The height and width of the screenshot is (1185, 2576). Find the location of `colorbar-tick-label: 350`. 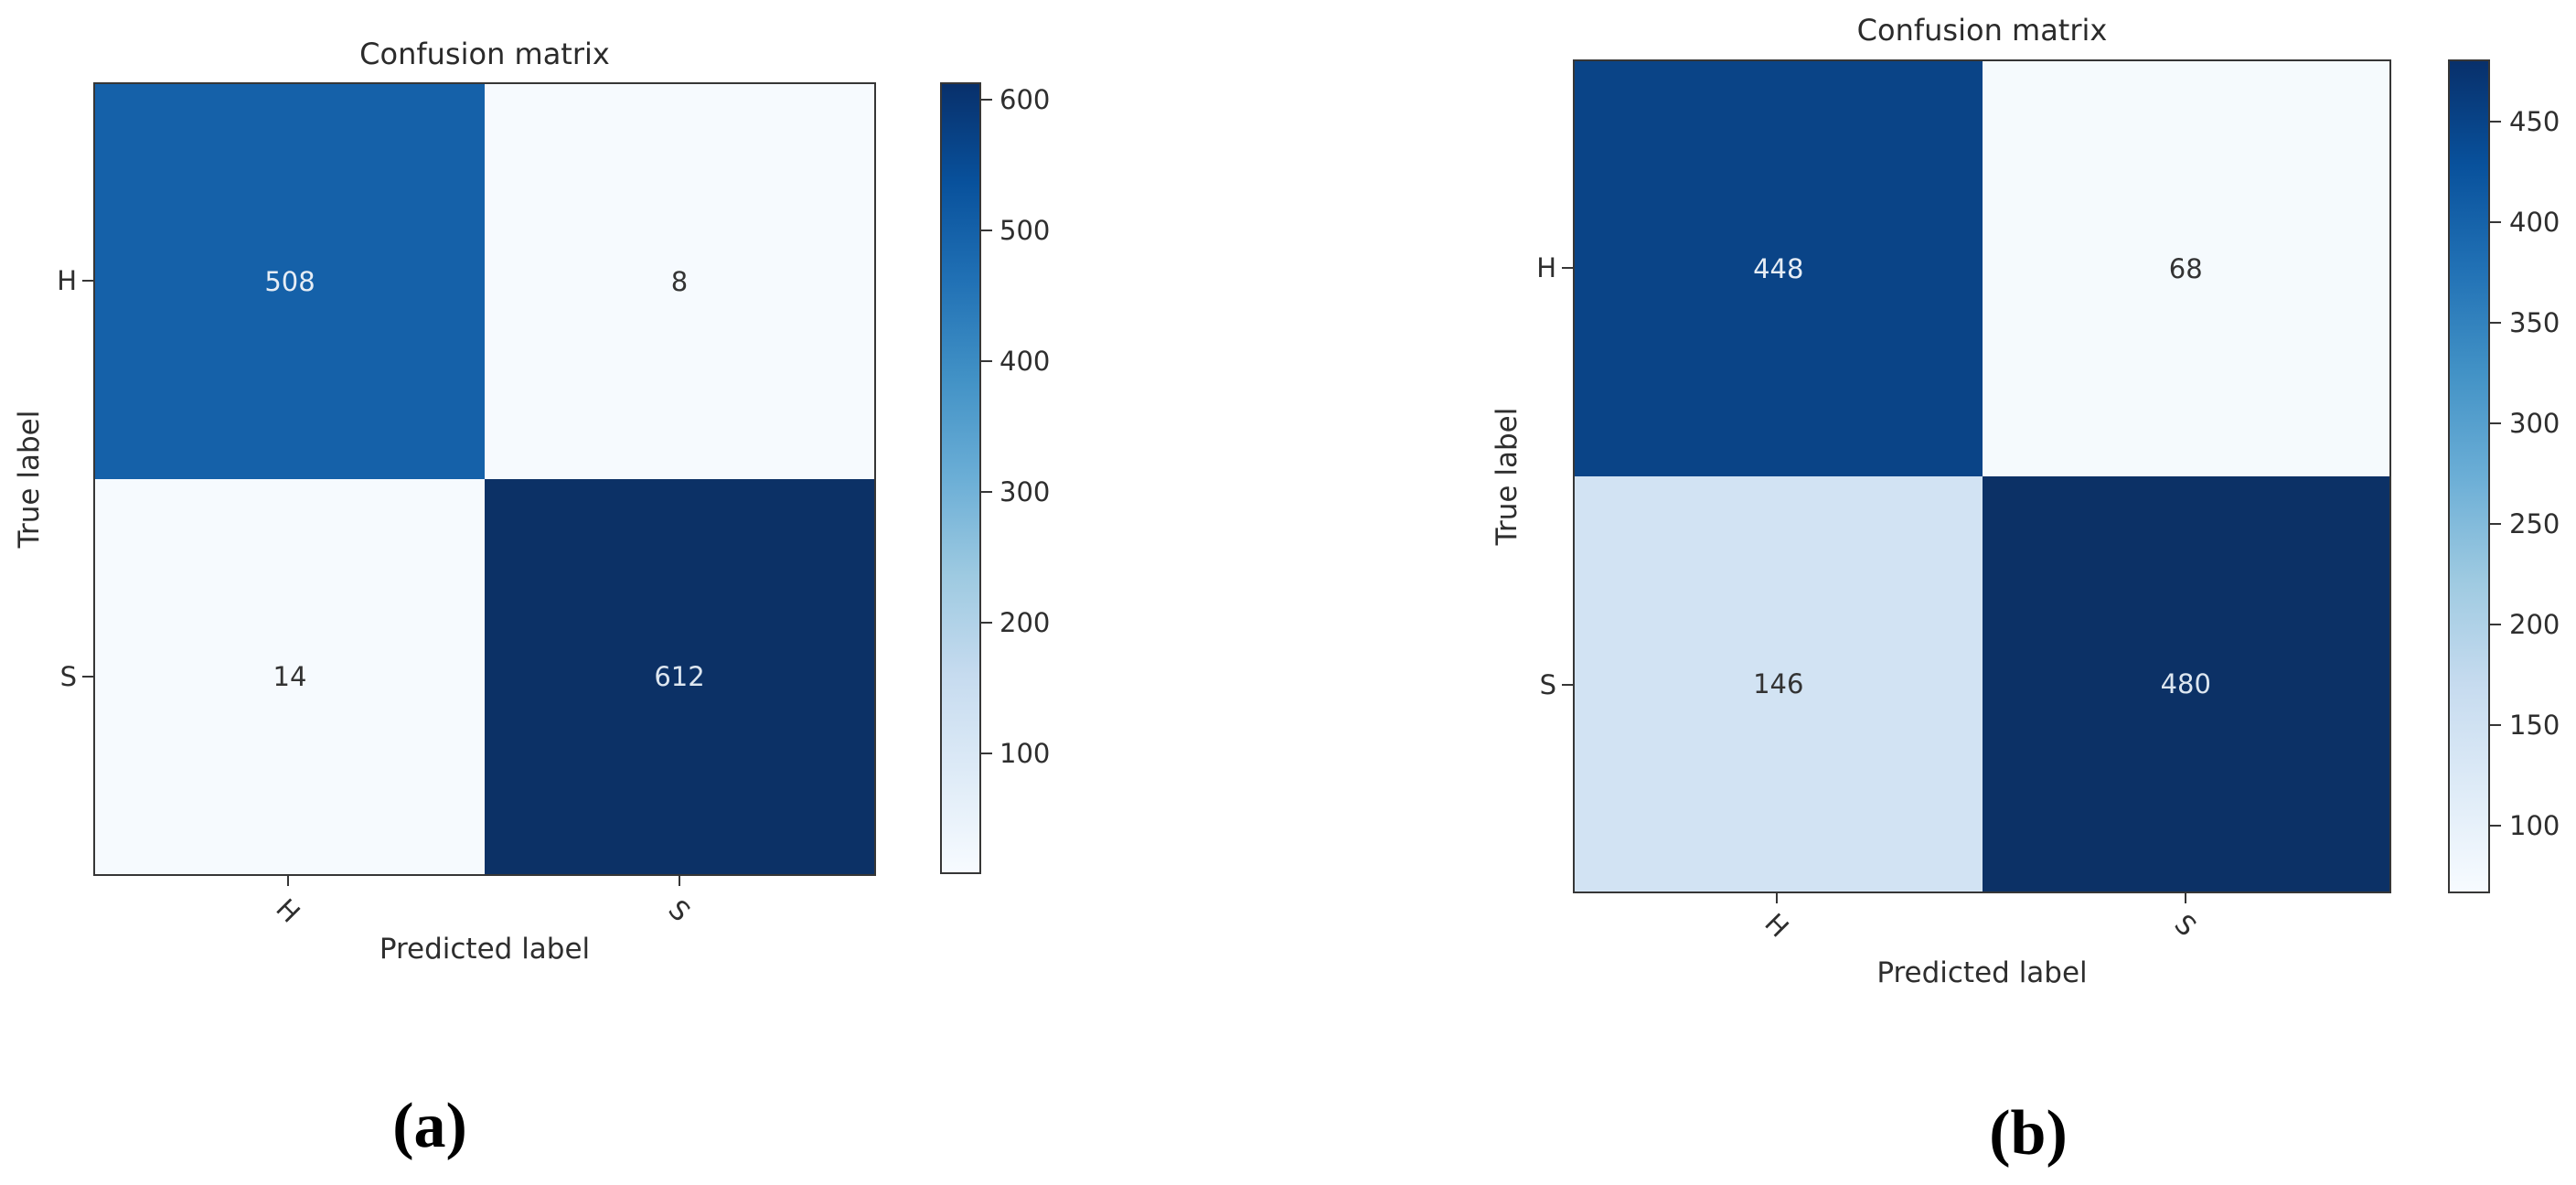

colorbar-tick-label: 350 is located at coordinates (2534, 322).